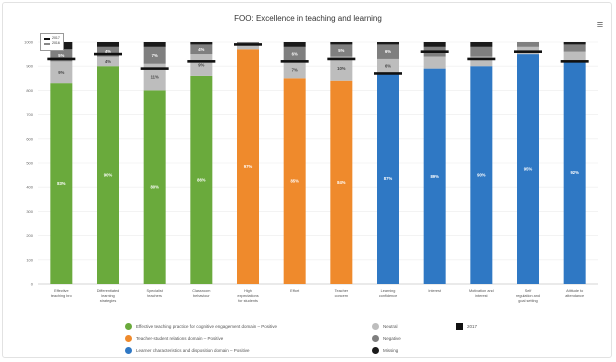 The height and width of the screenshot is (362, 616). What do you see at coordinates (29, 259) in the screenshot?
I see `y-tick-label: 100` at bounding box center [29, 259].